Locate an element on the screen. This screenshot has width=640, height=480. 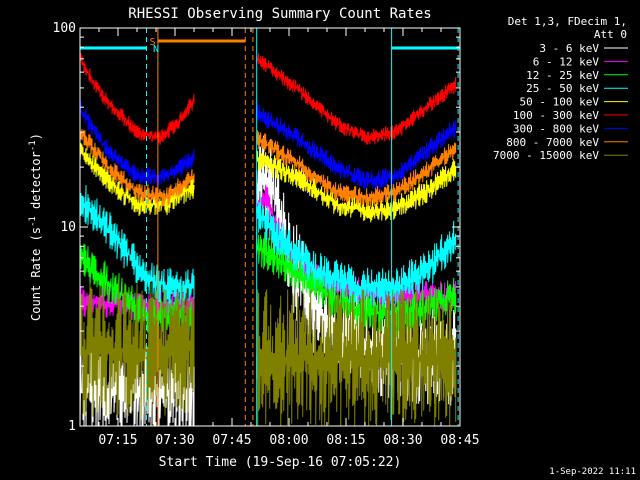
y-label-mid: detector is located at coordinates (36, 183).